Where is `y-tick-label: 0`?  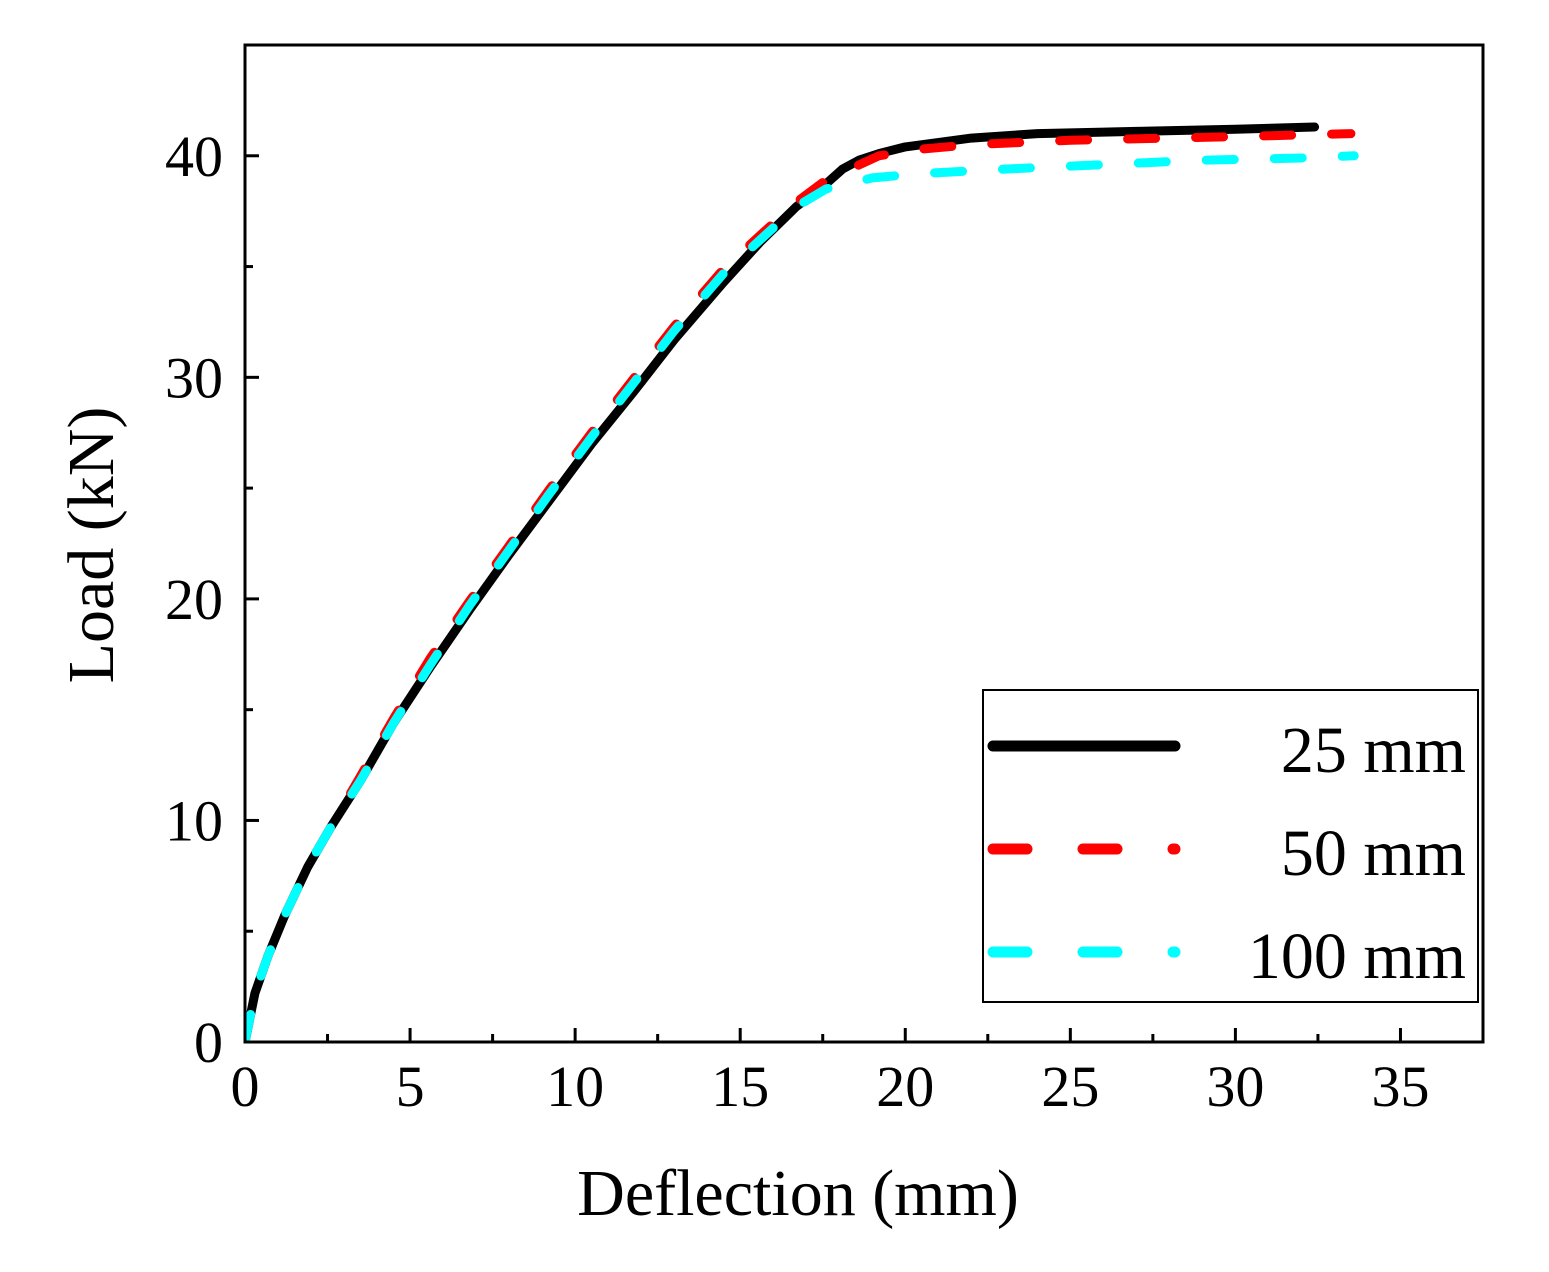 y-tick-label: 0 is located at coordinates (208, 1042).